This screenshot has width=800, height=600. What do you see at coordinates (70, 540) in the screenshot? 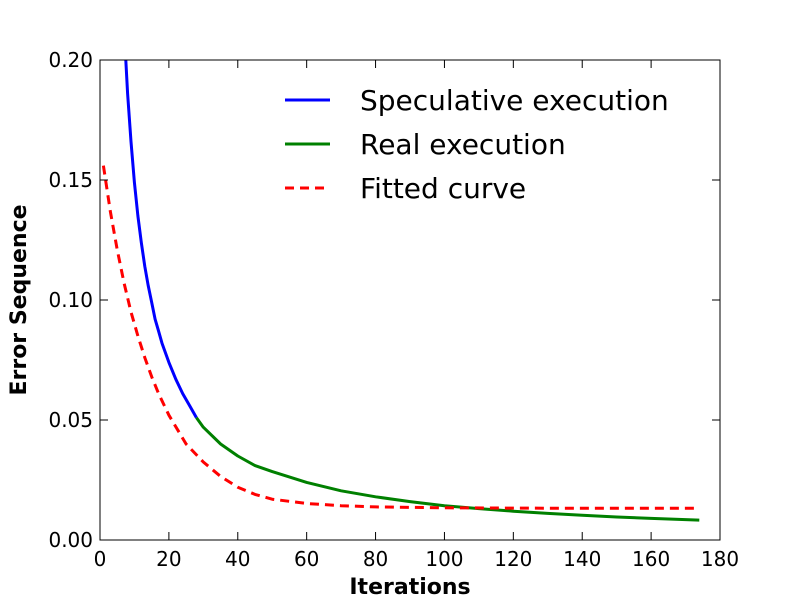
I see `y-tick-label: 0.00` at bounding box center [70, 540].